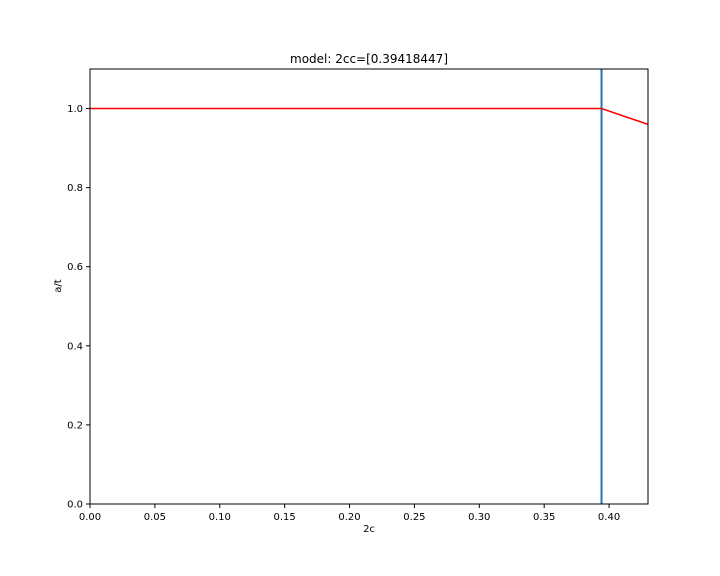 The width and height of the screenshot is (720, 576). I want to click on x-tick-label: 0.15, so click(285, 517).